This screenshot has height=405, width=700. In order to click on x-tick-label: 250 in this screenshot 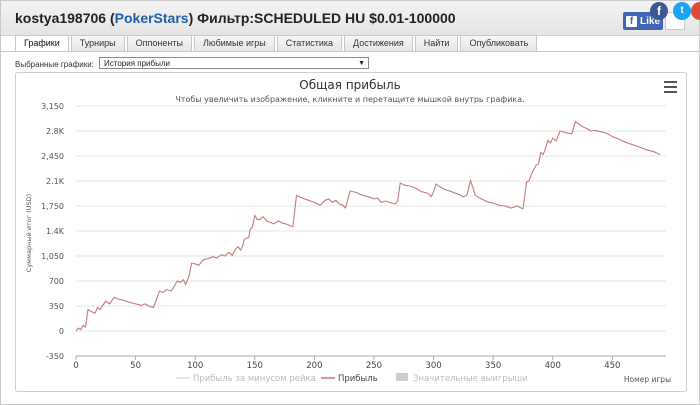, I will do `click(374, 366)`.